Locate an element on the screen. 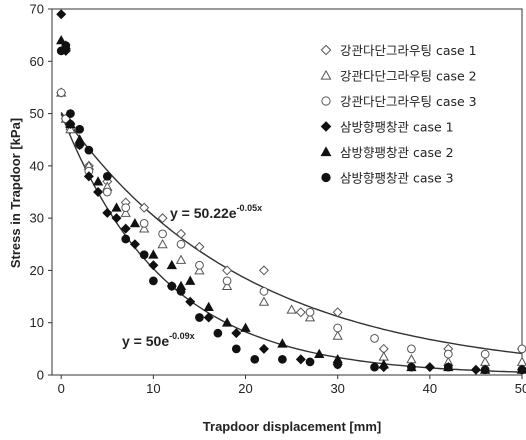 This screenshot has width=526, height=440. legend-label-1: 강관다단그라우팅 case 1 is located at coordinates (408, 50).